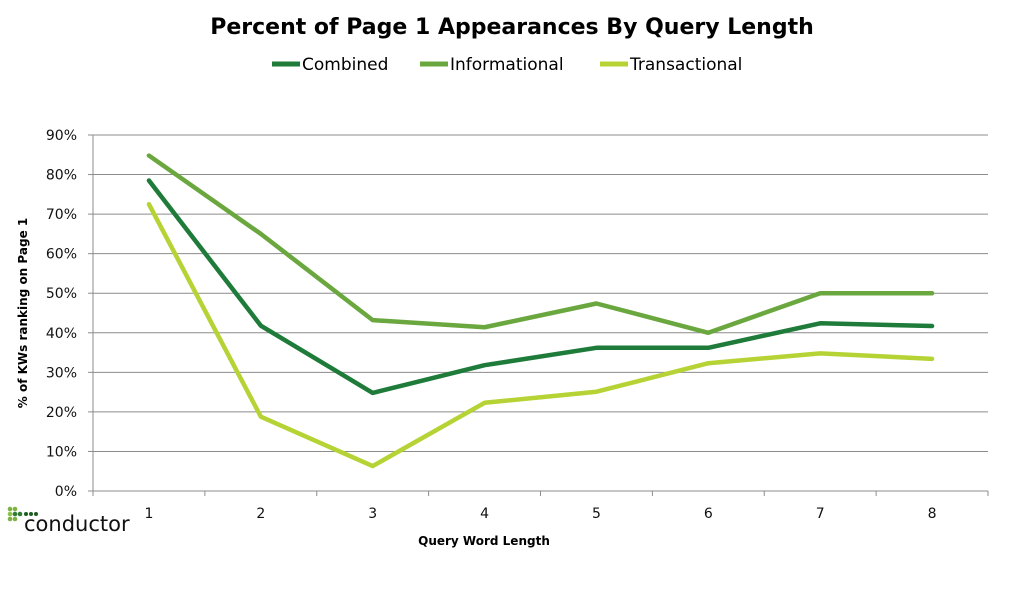  What do you see at coordinates (61, 215) in the screenshot?
I see `y-tick-label: 70%` at bounding box center [61, 215].